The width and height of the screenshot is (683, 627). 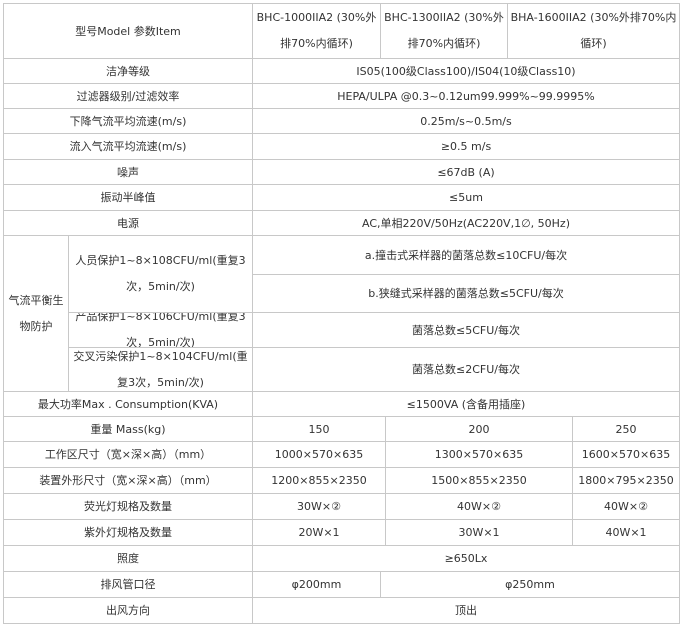 What do you see at coordinates (128, 96) in the screenshot?
I see `label-filter: 过滤器级别/过滤效率` at bounding box center [128, 96].